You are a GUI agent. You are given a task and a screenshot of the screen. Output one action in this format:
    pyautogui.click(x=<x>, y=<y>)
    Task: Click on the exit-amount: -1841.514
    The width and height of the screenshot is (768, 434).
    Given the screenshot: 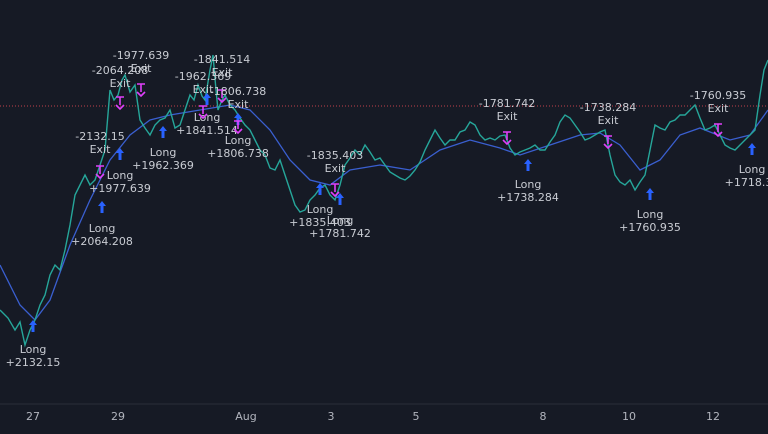 What is the action you would take?
    pyautogui.click(x=222, y=59)
    